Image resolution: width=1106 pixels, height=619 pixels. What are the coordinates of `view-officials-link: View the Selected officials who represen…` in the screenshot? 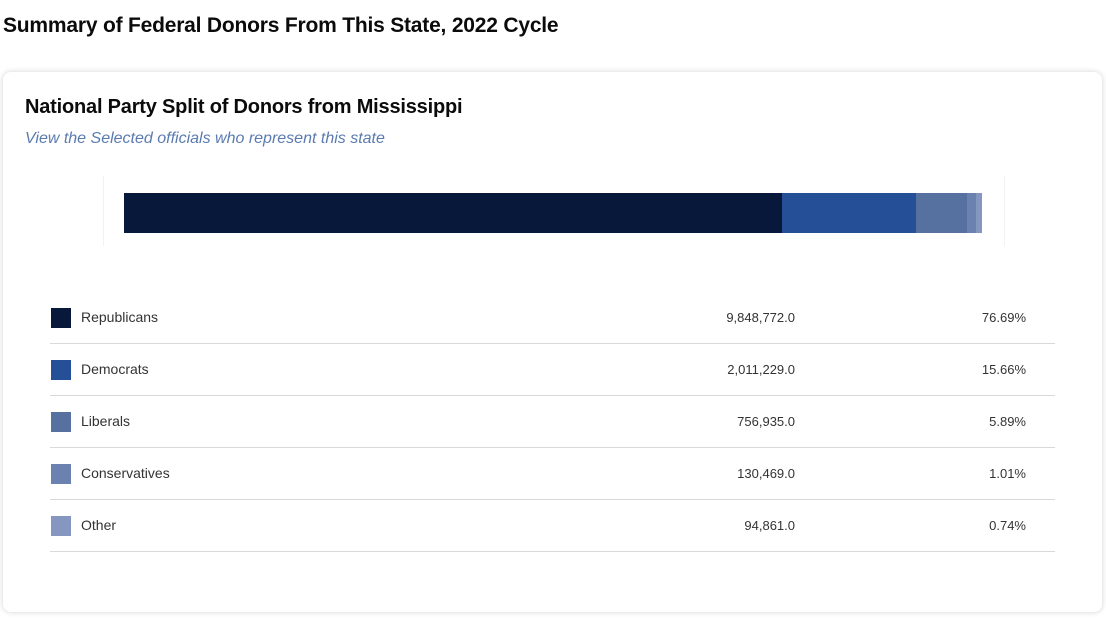 It's located at (205, 138).